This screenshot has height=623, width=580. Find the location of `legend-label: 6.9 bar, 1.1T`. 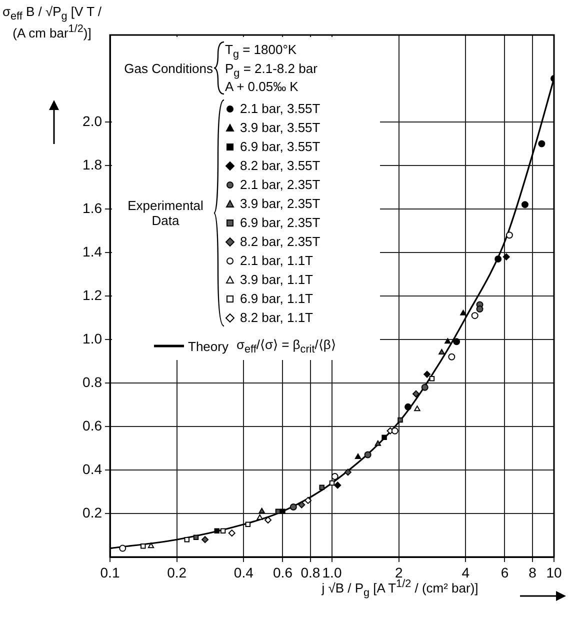

legend-label: 6.9 bar, 1.1T is located at coordinates (276, 298).